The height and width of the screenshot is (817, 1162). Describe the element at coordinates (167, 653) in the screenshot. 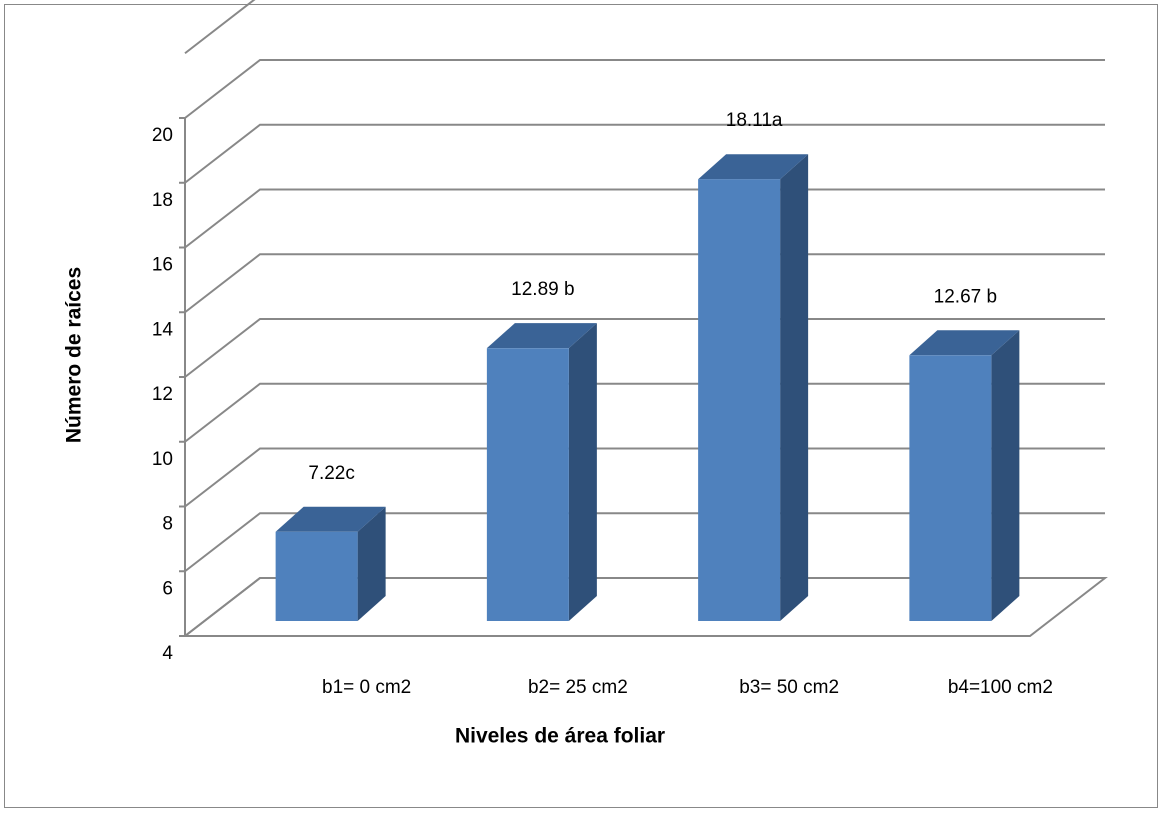

I see `y-tick-label: 4` at that location.